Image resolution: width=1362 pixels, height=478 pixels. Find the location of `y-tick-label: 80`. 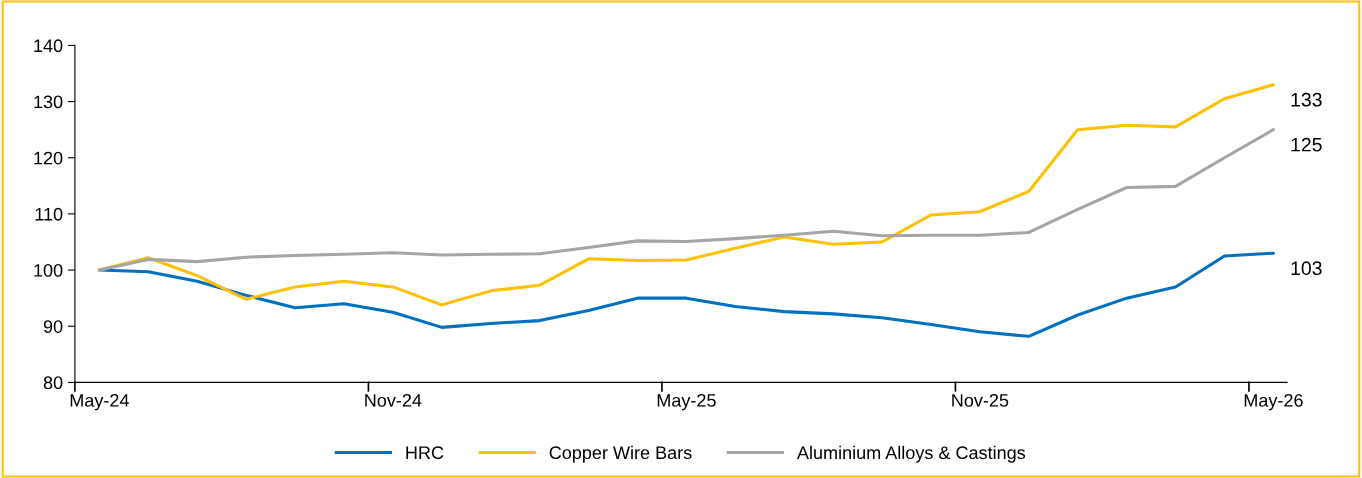

y-tick-label: 80 is located at coordinates (53, 383).